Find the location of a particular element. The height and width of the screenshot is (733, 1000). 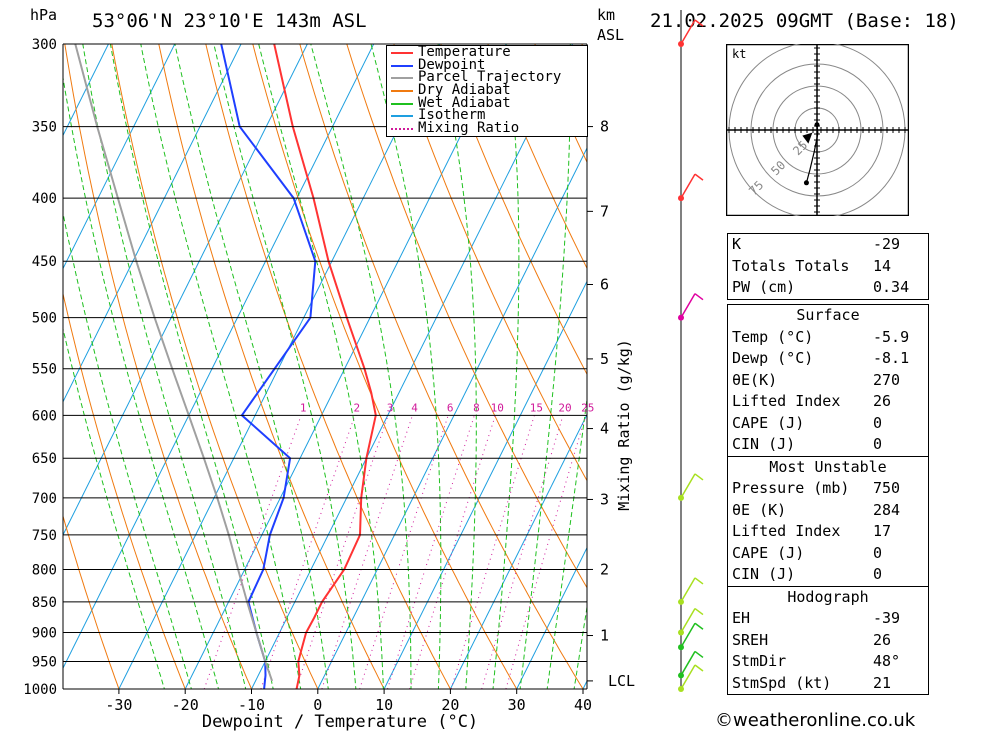

pressure-tick-label: 850 is located at coordinates (44, 603).